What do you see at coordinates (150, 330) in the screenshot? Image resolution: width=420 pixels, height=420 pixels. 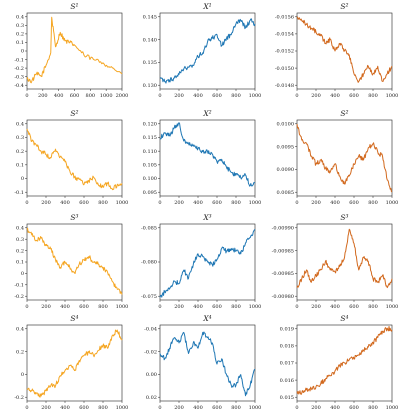 I see `y-tick-label: -0.04` at bounding box center [150, 330].